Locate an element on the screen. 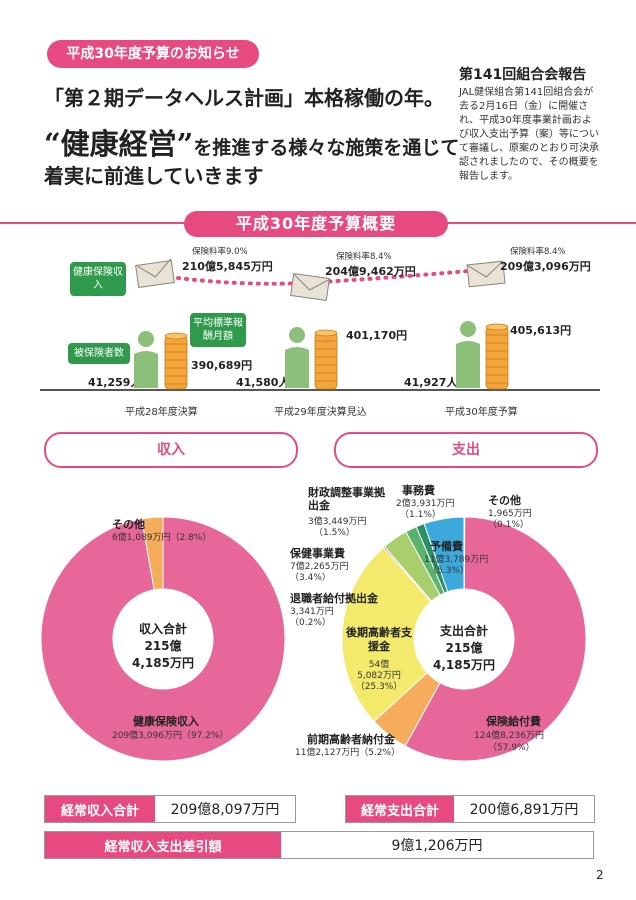  revenue-total-bar-label: 経常収入合計 is located at coordinates (100, 809).